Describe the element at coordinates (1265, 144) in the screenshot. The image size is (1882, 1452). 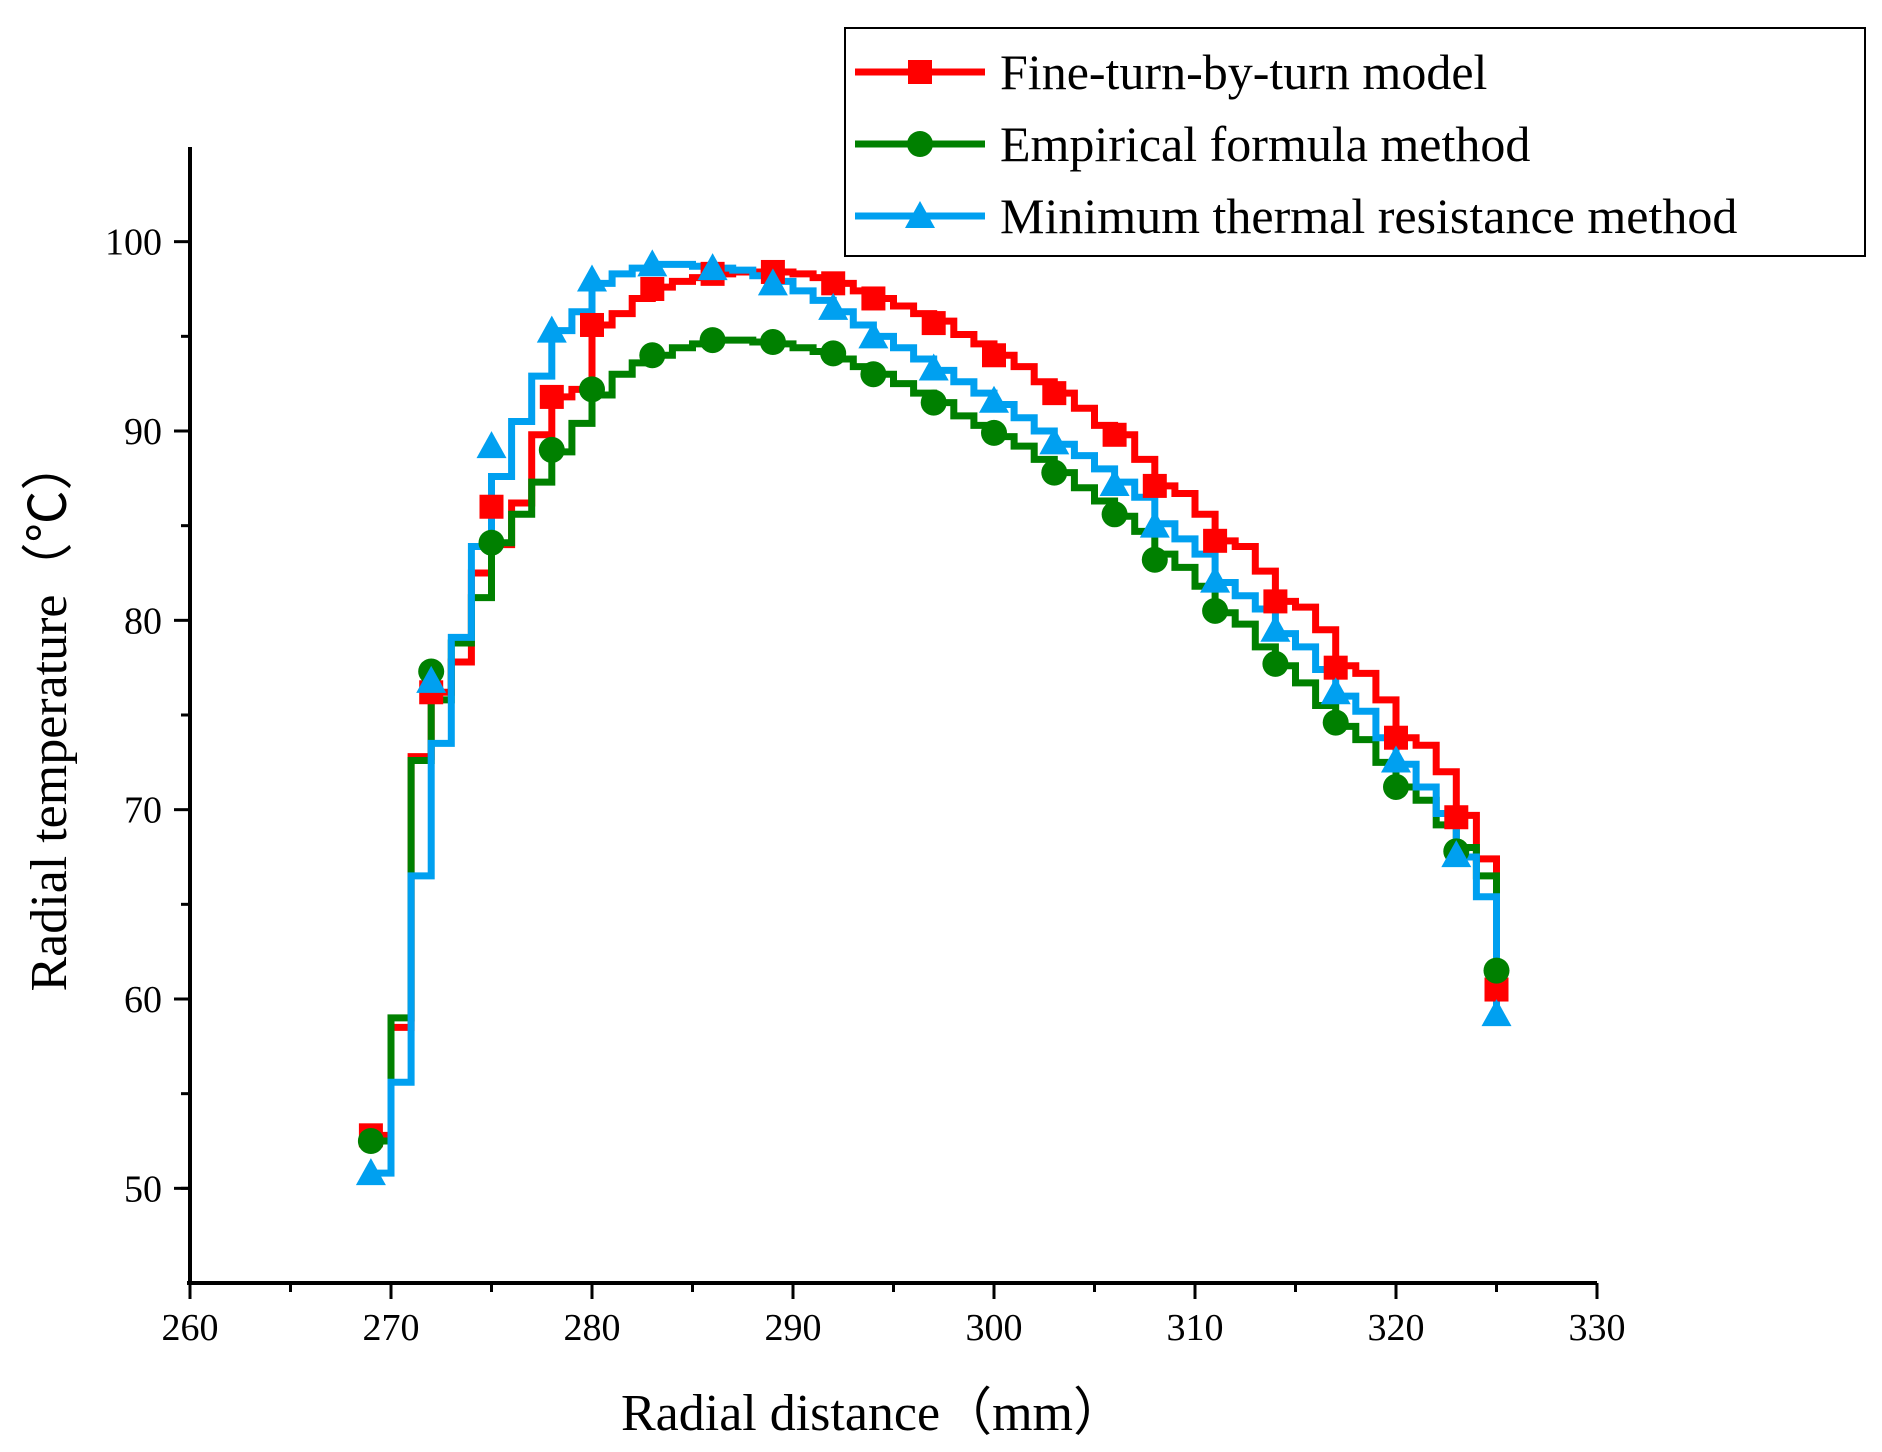
I see `legend-label: Empirical formula method` at that location.